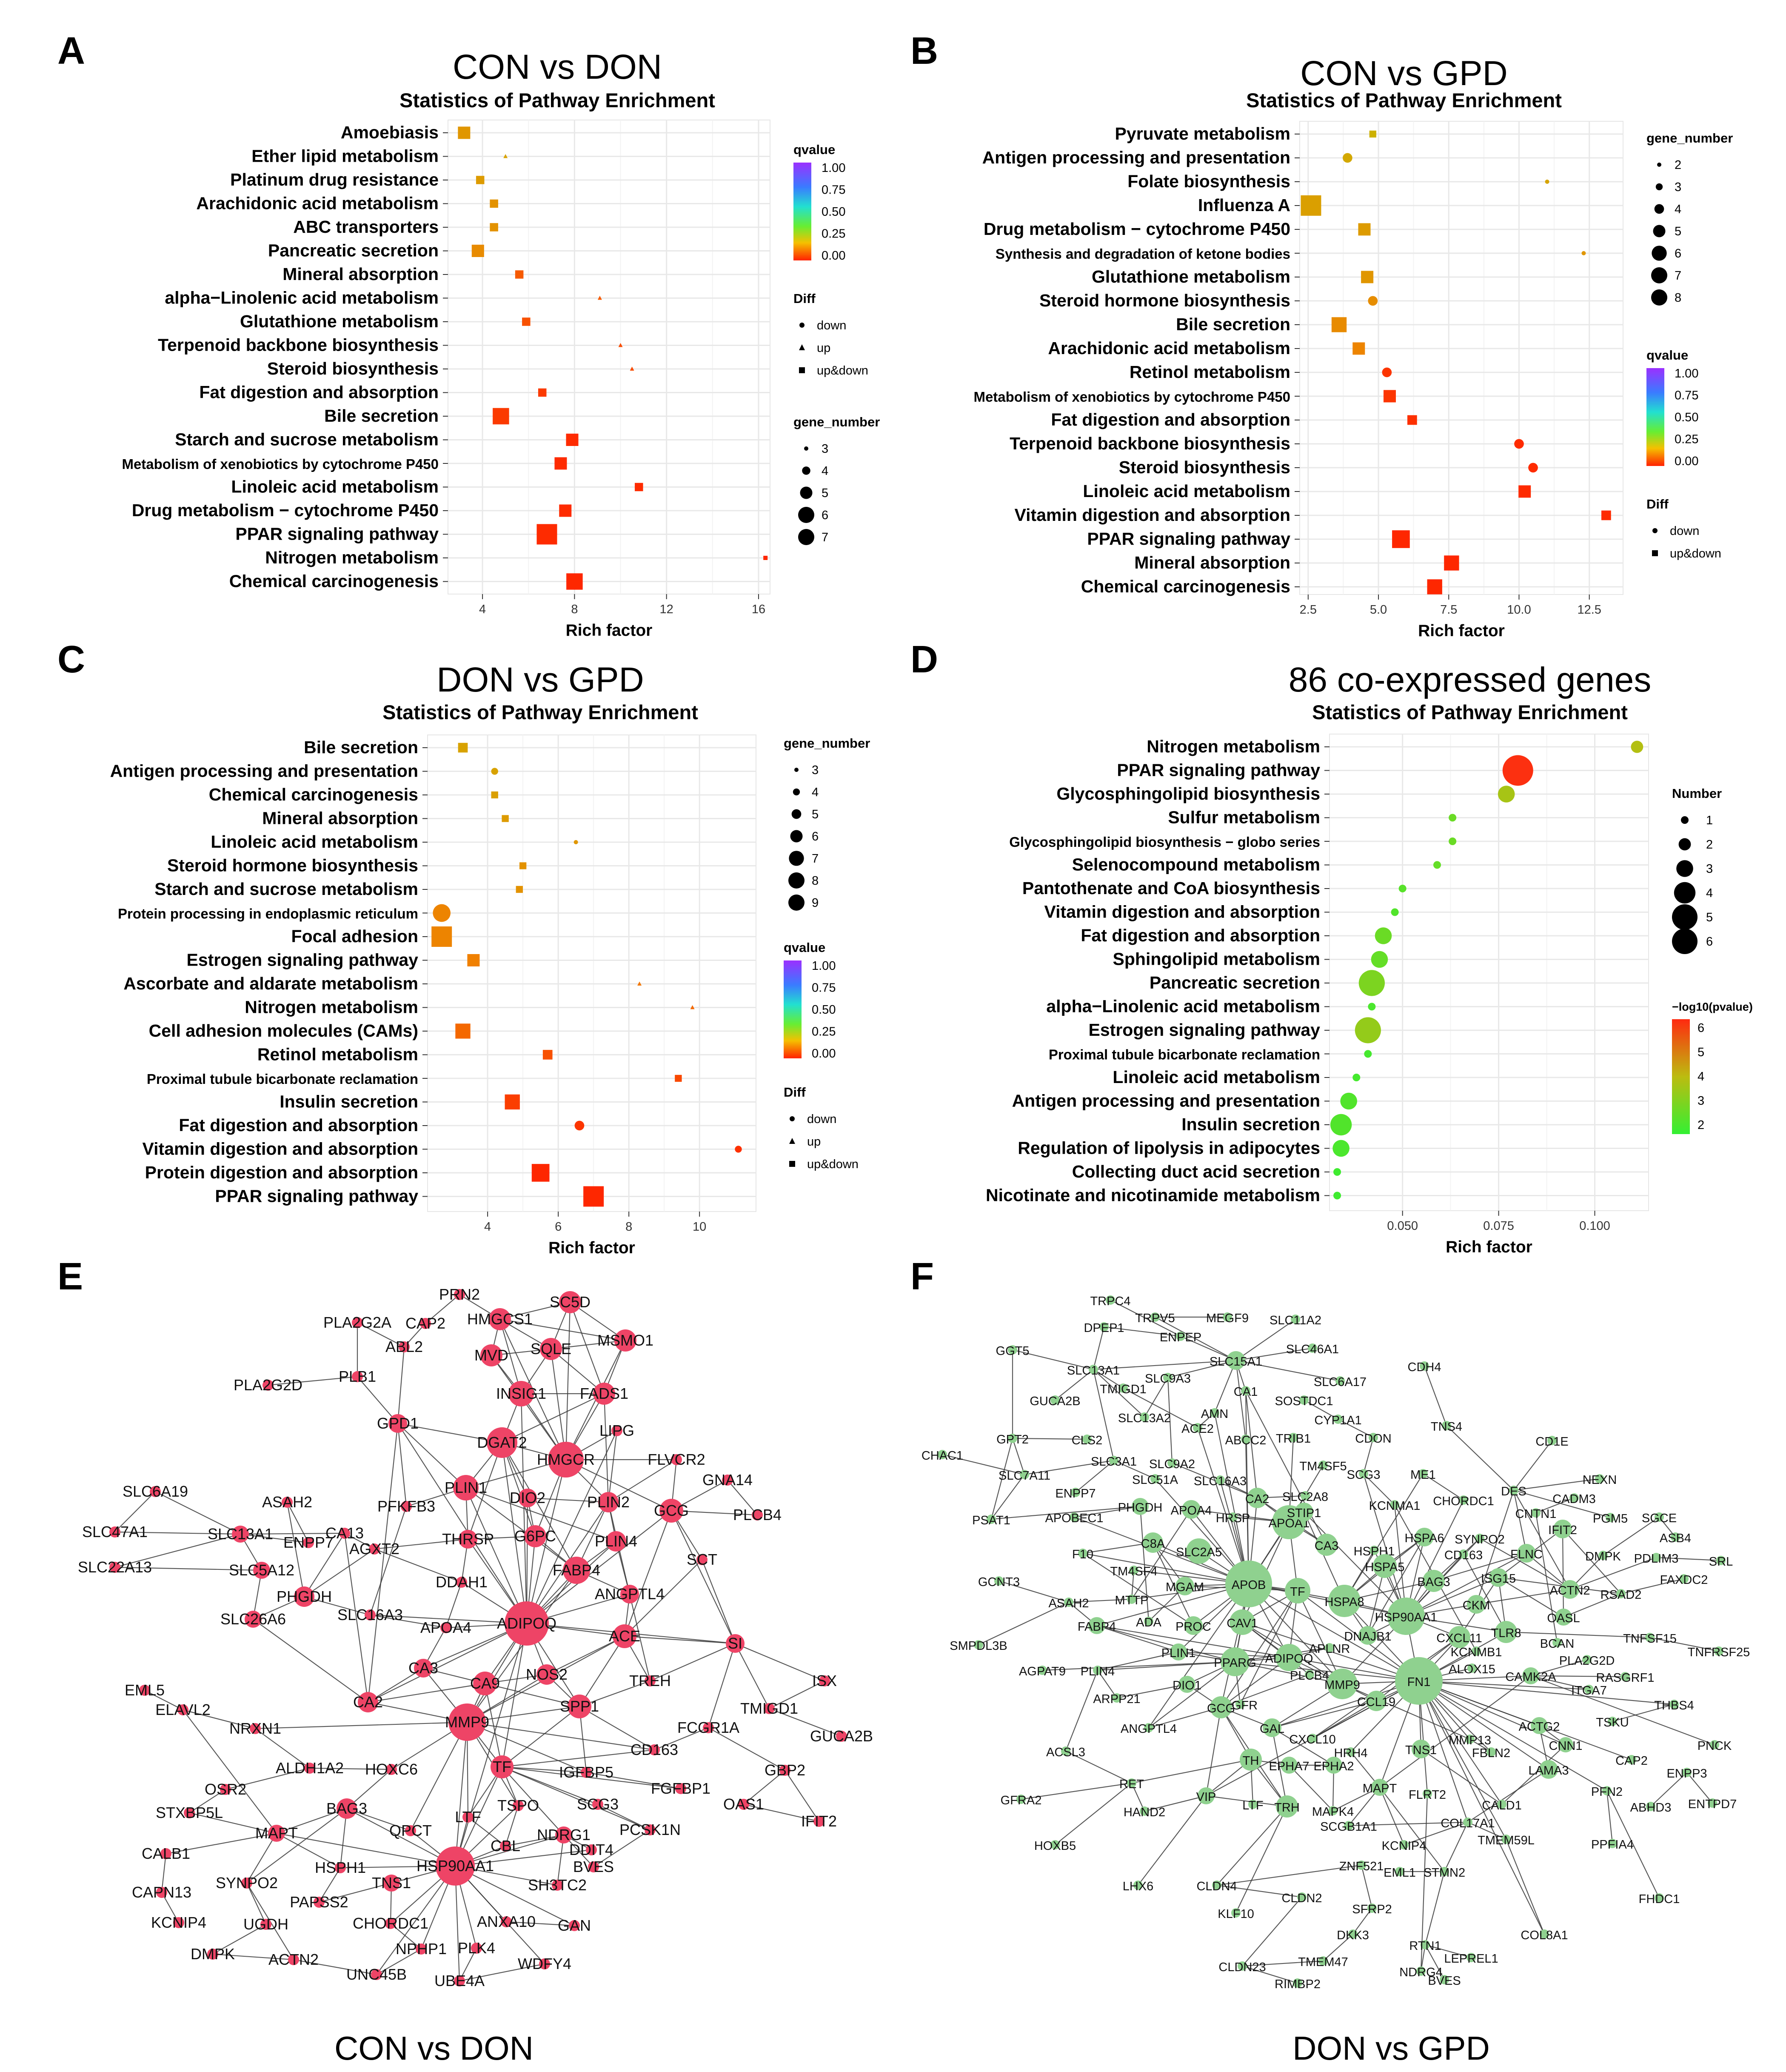  I want to click on network-node: ADIPOQ, so click(526, 1624).